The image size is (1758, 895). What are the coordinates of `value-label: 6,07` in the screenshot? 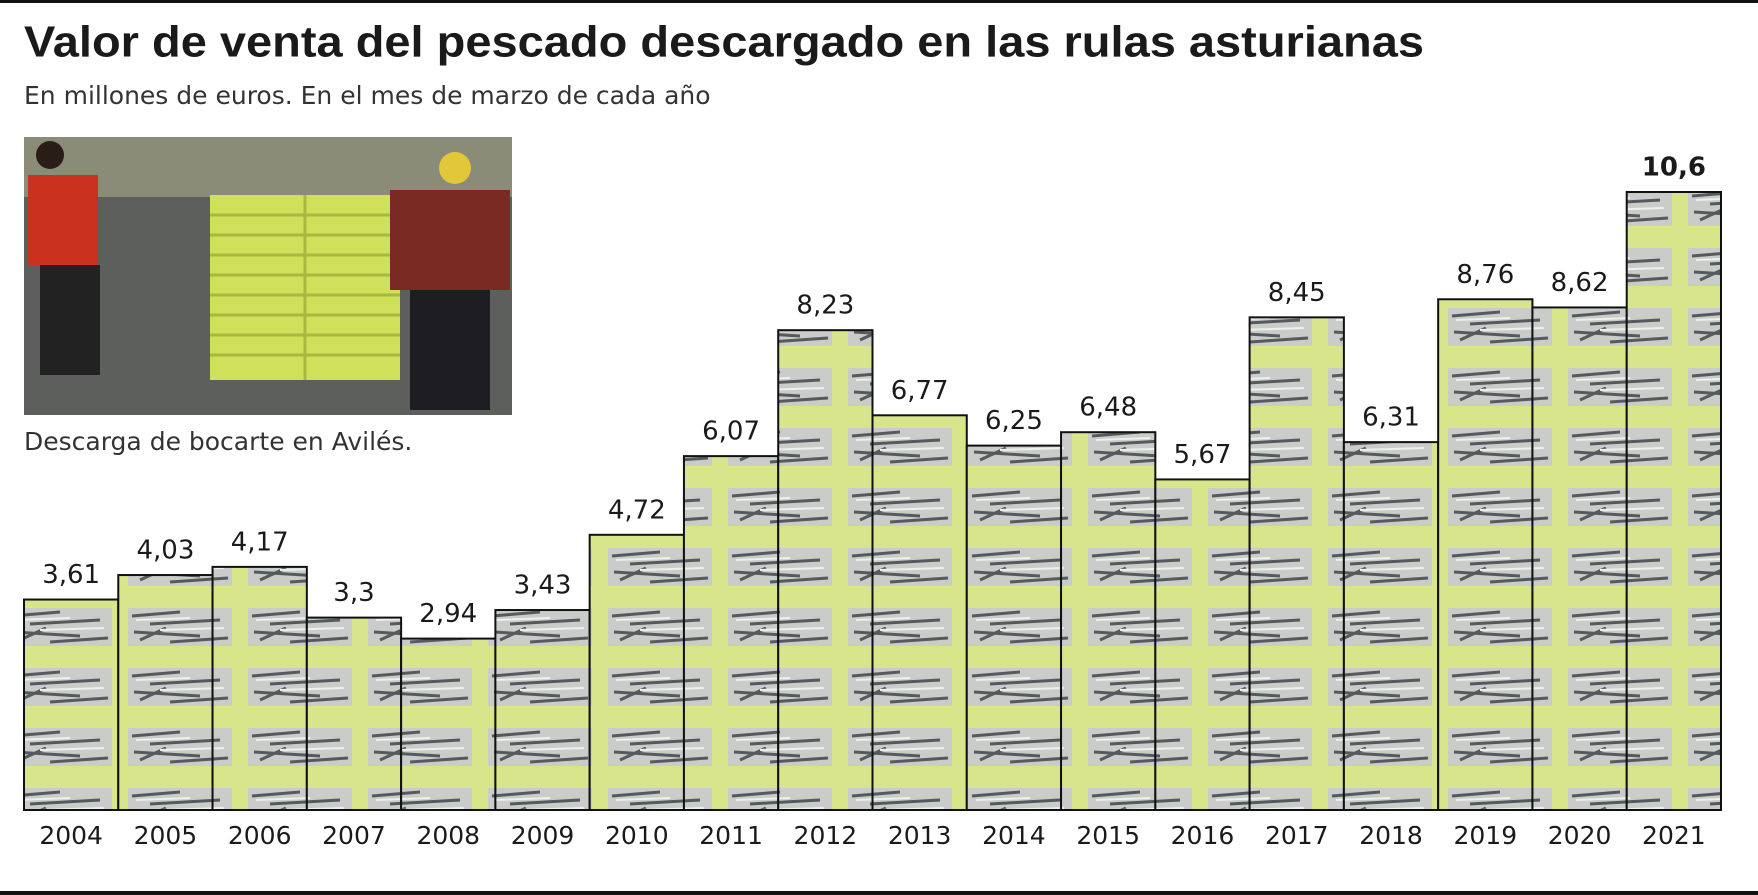 It's located at (731, 432).